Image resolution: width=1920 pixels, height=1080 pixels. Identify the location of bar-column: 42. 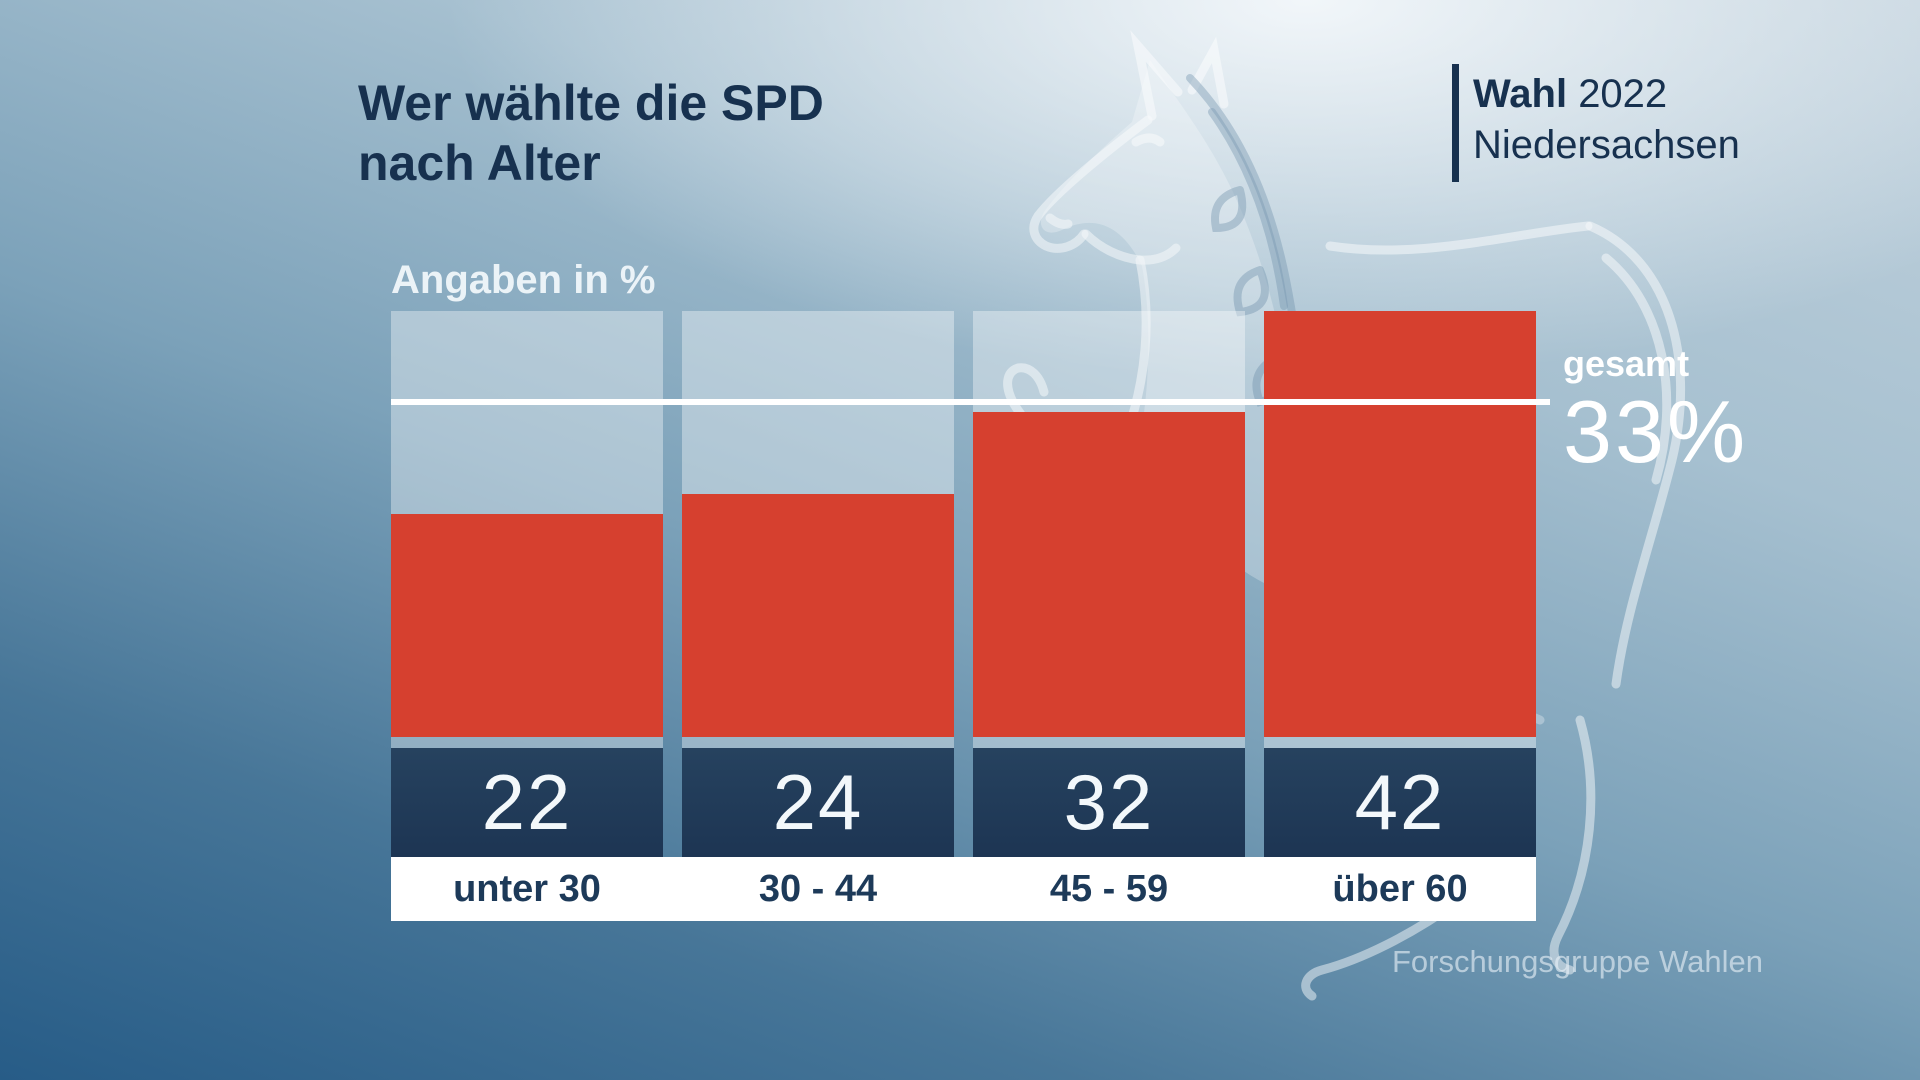
(1400, 584).